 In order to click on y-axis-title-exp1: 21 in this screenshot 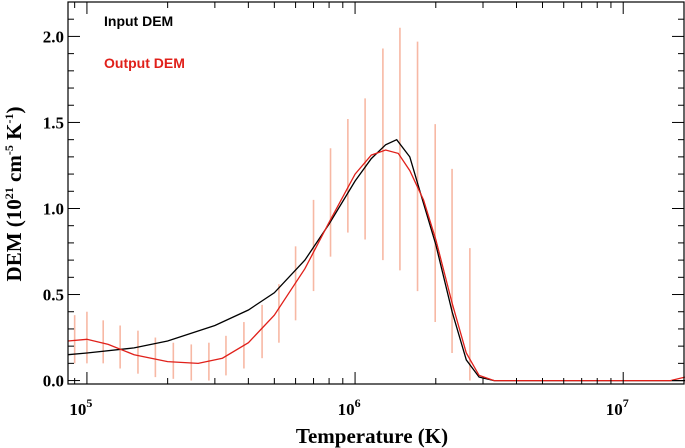, I will do `click(9, 193)`.